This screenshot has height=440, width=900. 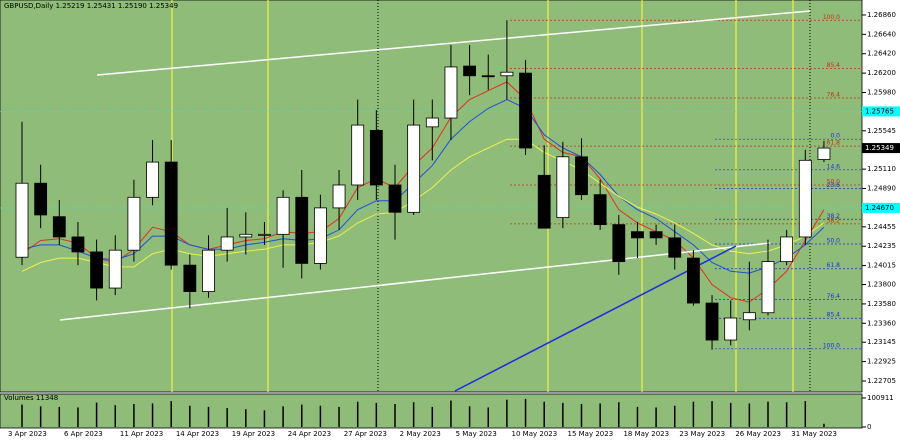 I want to click on y-tick-label: 1.26420, so click(x=881, y=54).